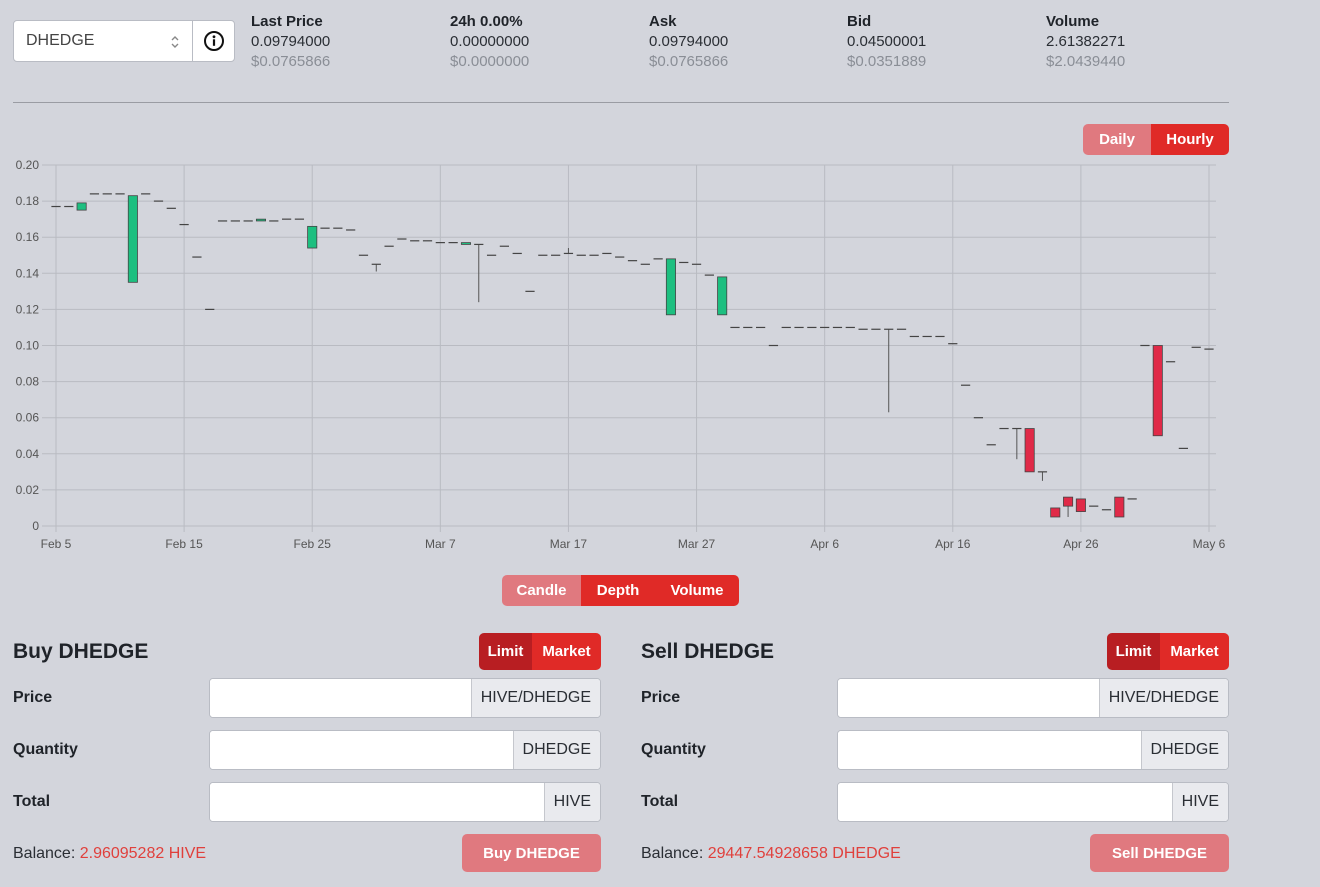 The image size is (1320, 887). I want to click on chart-type-toggle: Candle Depth Volume, so click(620, 590).